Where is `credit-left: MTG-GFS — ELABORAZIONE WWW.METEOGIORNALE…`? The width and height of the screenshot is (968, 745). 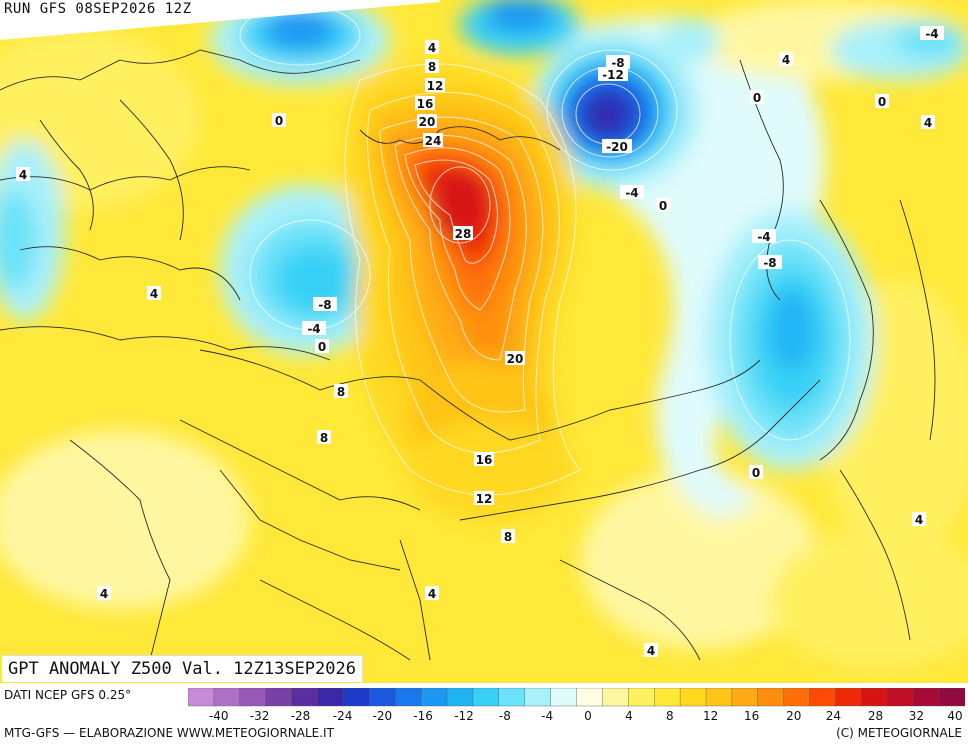 credit-left: MTG-GFS — ELABORAZIONE WWW.METEOGIORNALE… is located at coordinates (169, 733).